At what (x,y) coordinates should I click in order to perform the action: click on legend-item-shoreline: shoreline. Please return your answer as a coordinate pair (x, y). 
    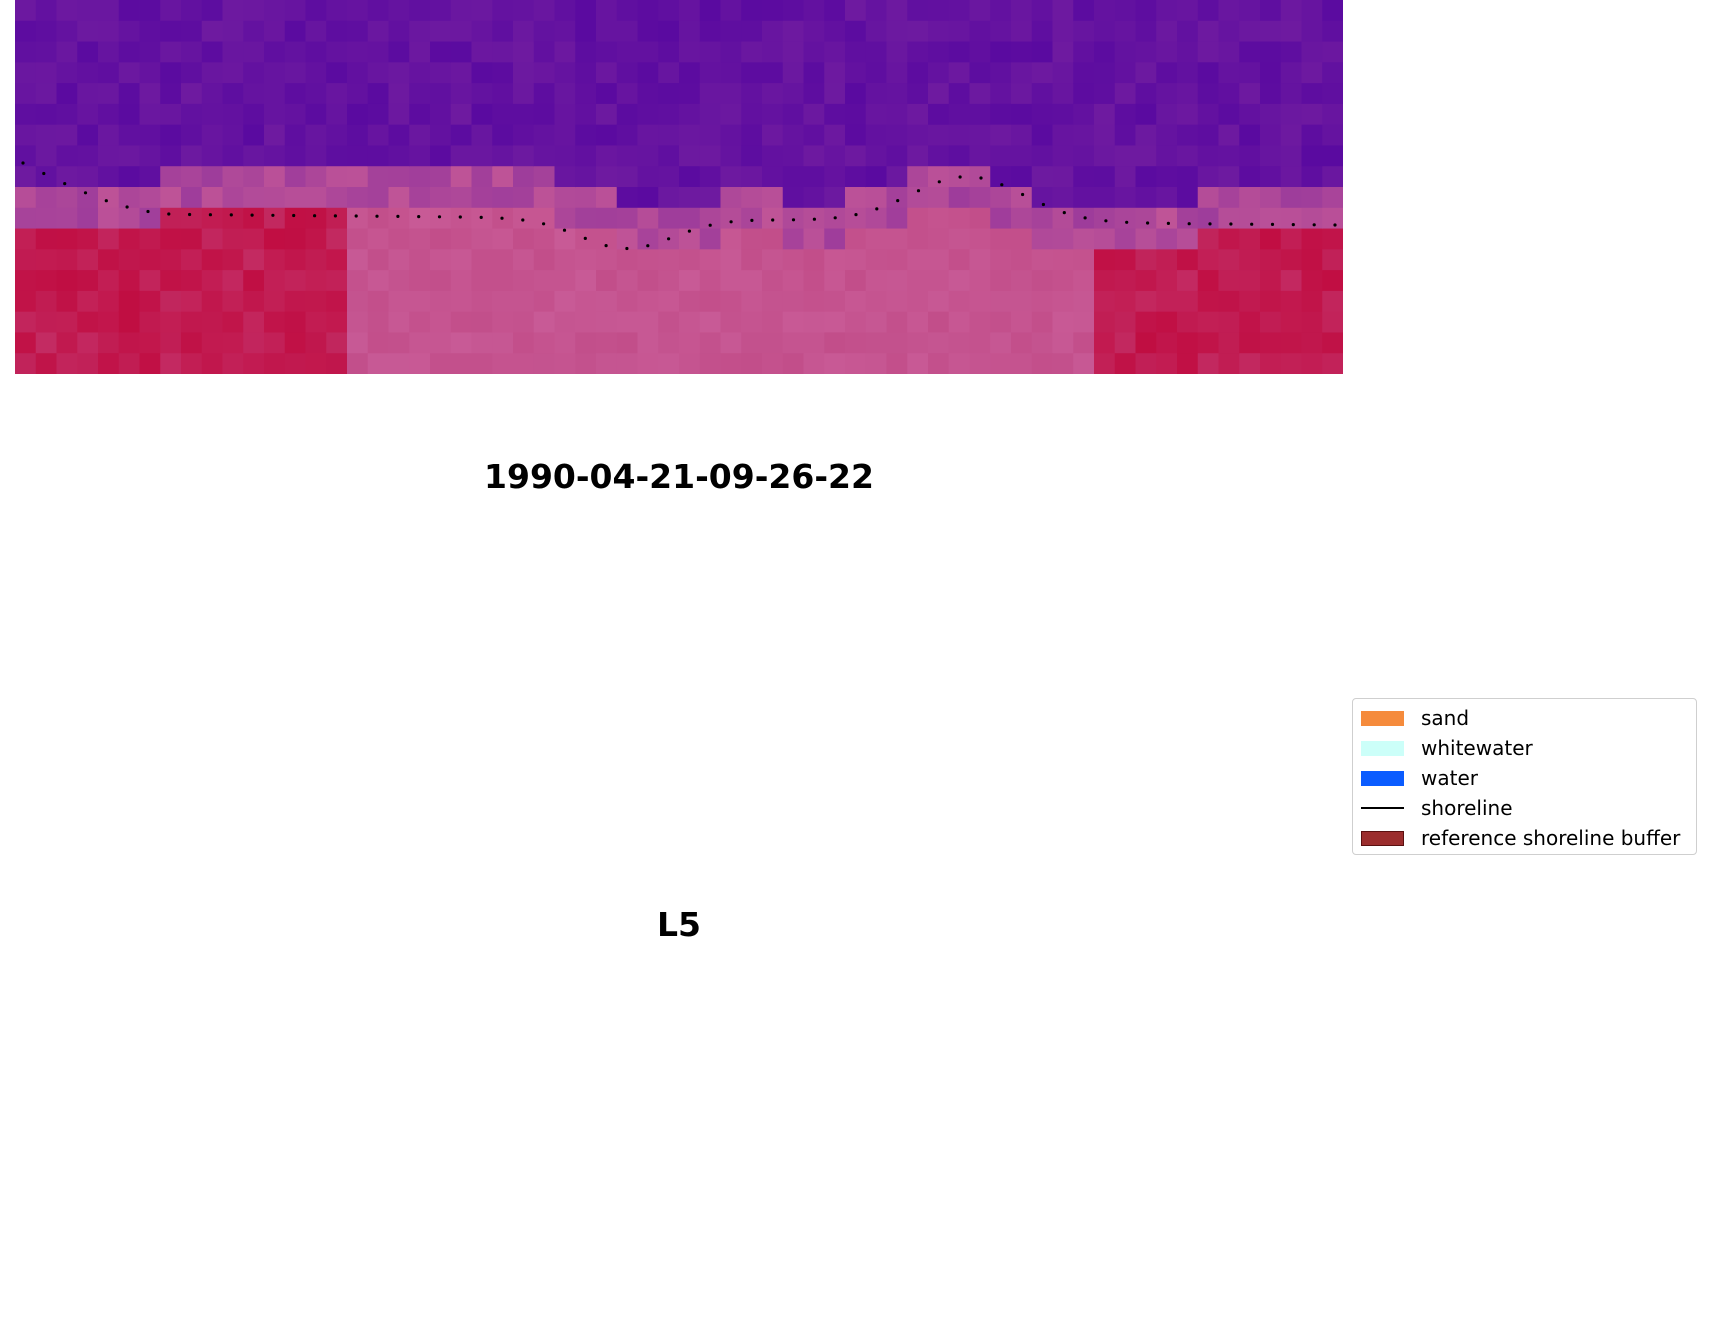
    Looking at the image, I should click on (1526, 808).